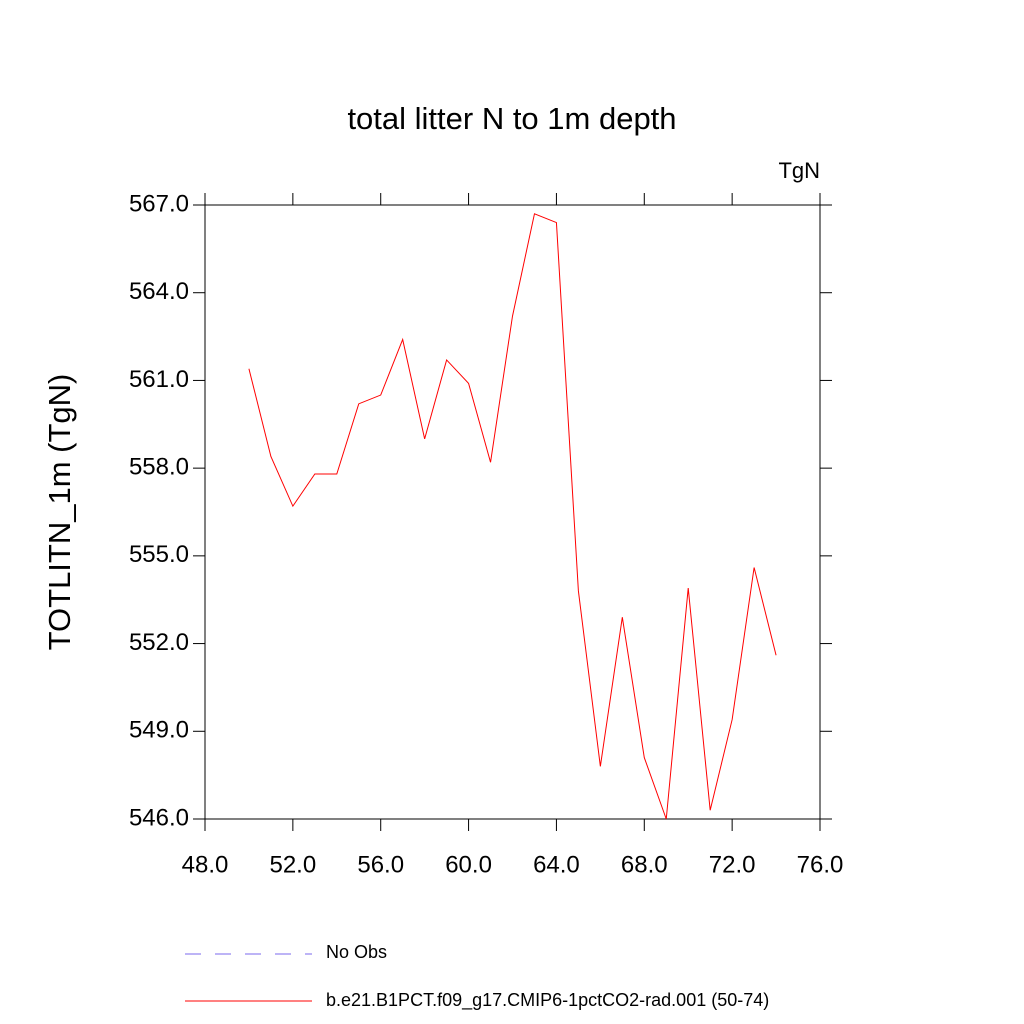  What do you see at coordinates (159, 730) in the screenshot?
I see `y-tick-label: 549.0` at bounding box center [159, 730].